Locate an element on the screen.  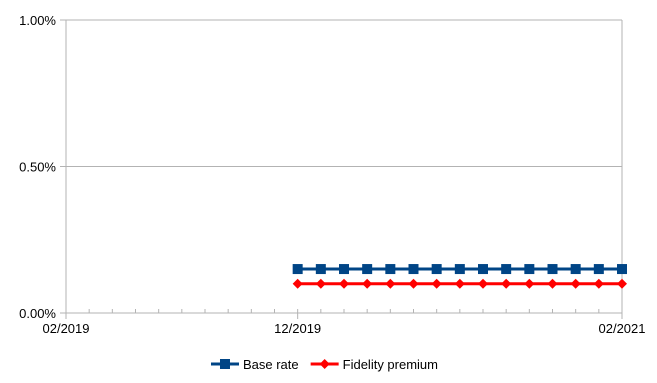
legend-item-fidelity-premium: Fidelity premium is located at coordinates (374, 364).